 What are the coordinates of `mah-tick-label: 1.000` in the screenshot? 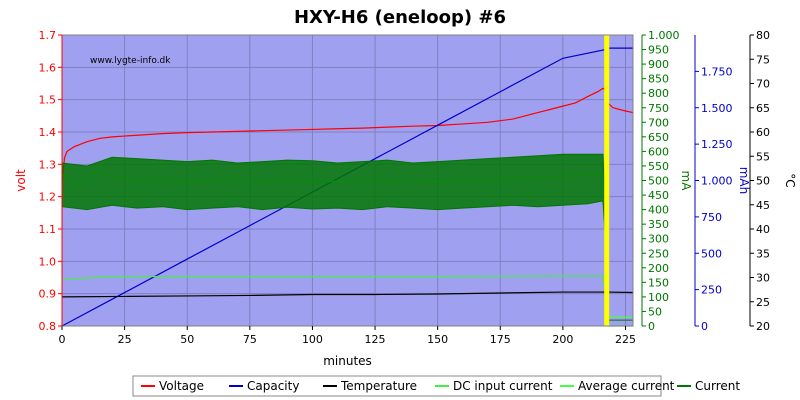 It's located at (717, 181).